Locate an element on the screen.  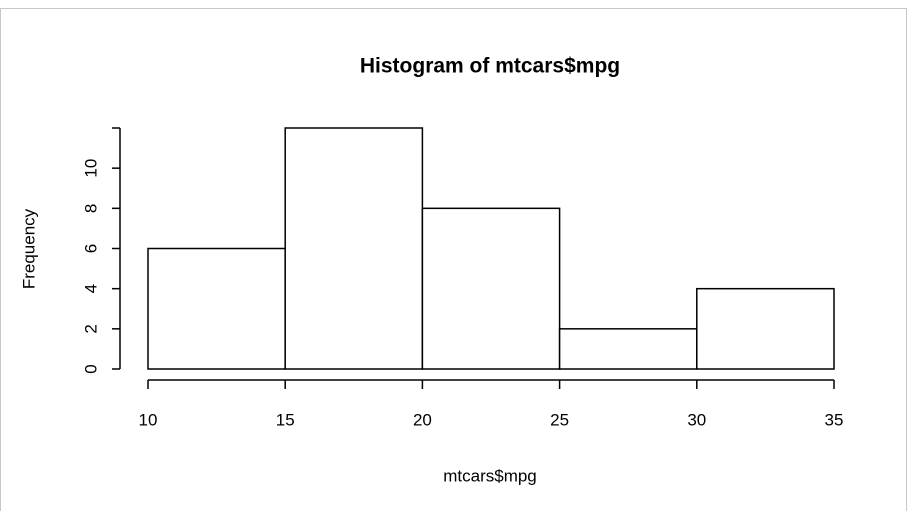
x-tick-label: 35 is located at coordinates (834, 419).